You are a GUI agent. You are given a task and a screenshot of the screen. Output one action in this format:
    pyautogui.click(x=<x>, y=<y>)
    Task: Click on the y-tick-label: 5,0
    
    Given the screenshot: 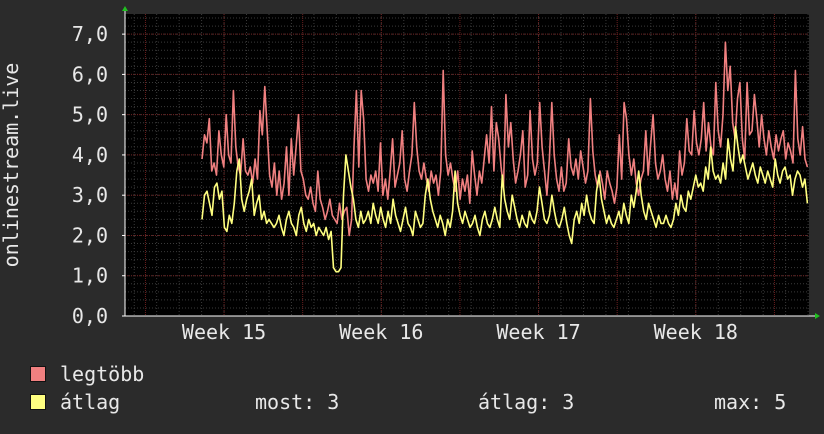 What is the action you would take?
    pyautogui.click(x=90, y=115)
    